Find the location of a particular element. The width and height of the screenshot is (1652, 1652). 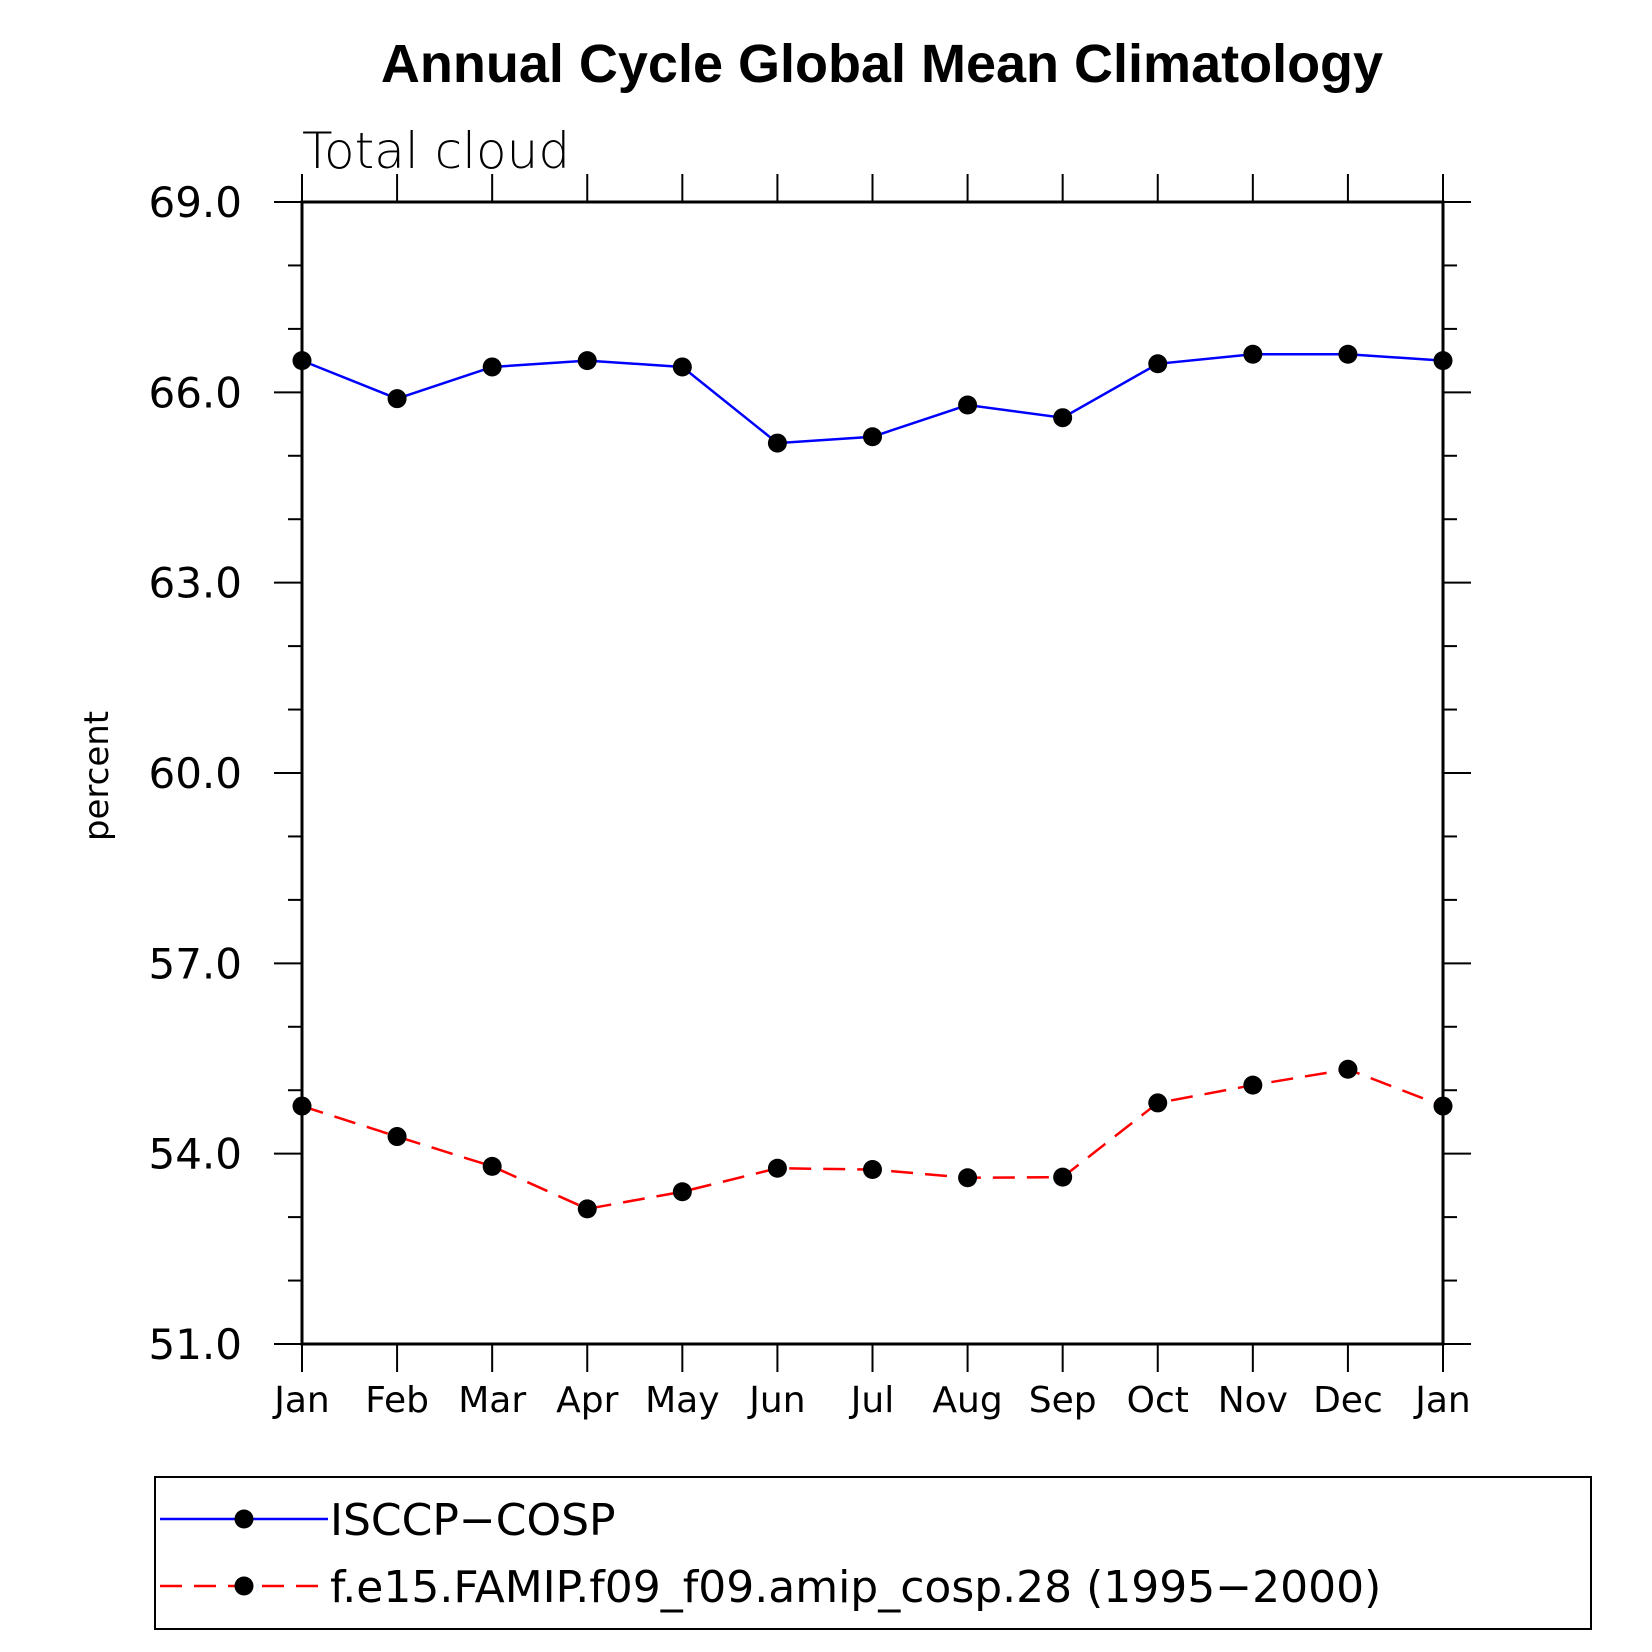

x-tick-label: Mar is located at coordinates (492, 1400).